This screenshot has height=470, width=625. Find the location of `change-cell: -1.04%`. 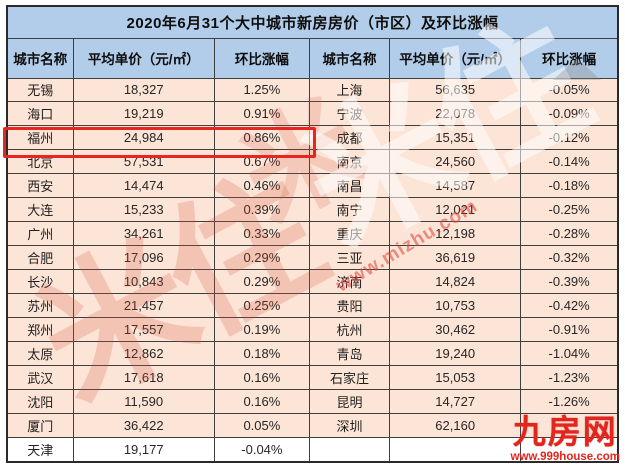

change-cell: -1.04% is located at coordinates (569, 353).